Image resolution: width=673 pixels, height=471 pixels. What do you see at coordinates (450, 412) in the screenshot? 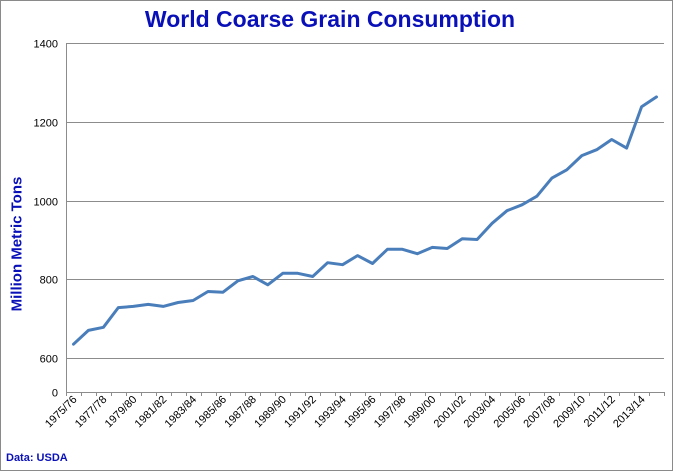
I see `x-tick-label: 2001/02` at bounding box center [450, 412].